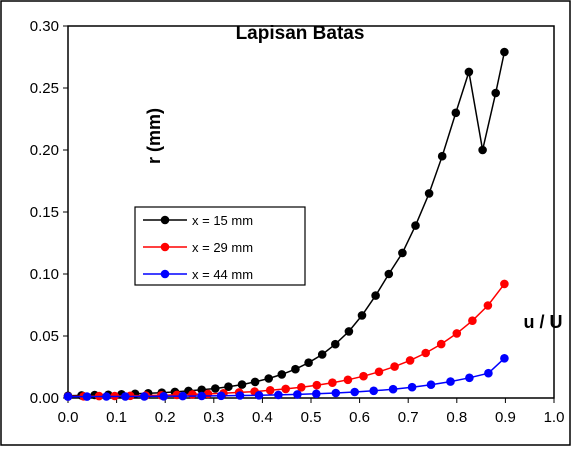 The height and width of the screenshot is (451, 571). I want to click on y-tick-label: 0.15, so click(44, 212).